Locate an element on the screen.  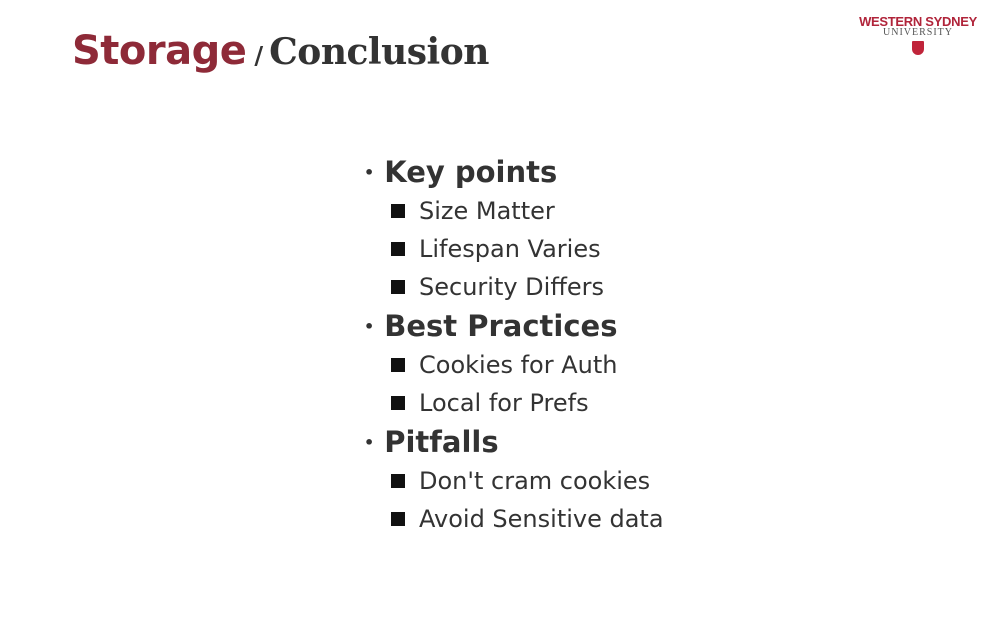
list-item: Don't cram cookies is located at coordinates (527, 481).